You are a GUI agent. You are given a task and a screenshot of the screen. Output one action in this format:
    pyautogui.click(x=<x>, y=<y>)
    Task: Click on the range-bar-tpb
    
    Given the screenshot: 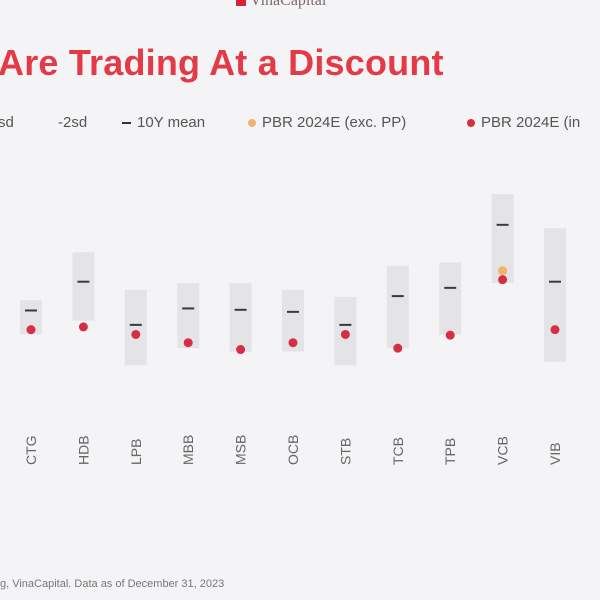 What is the action you would take?
    pyautogui.click(x=450, y=298)
    